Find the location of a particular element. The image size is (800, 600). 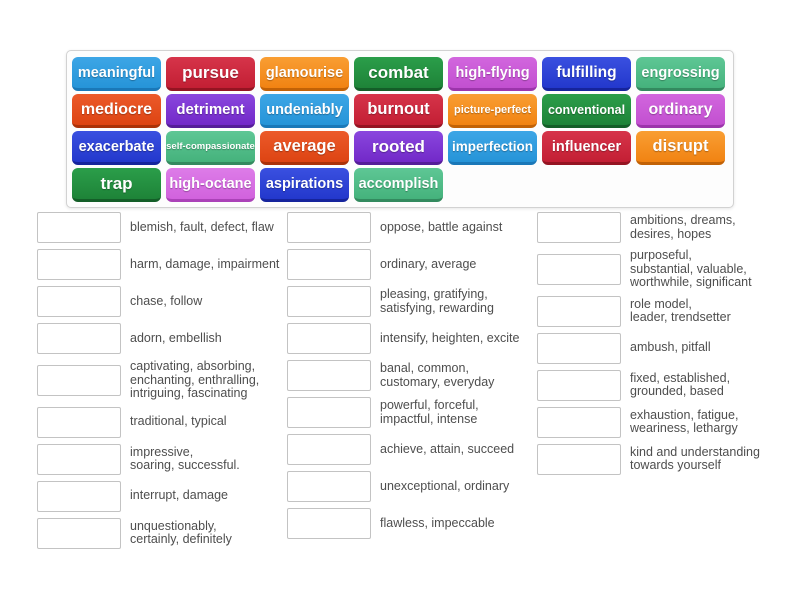

match-row: impressive, soaring, successful. is located at coordinates (162, 459).